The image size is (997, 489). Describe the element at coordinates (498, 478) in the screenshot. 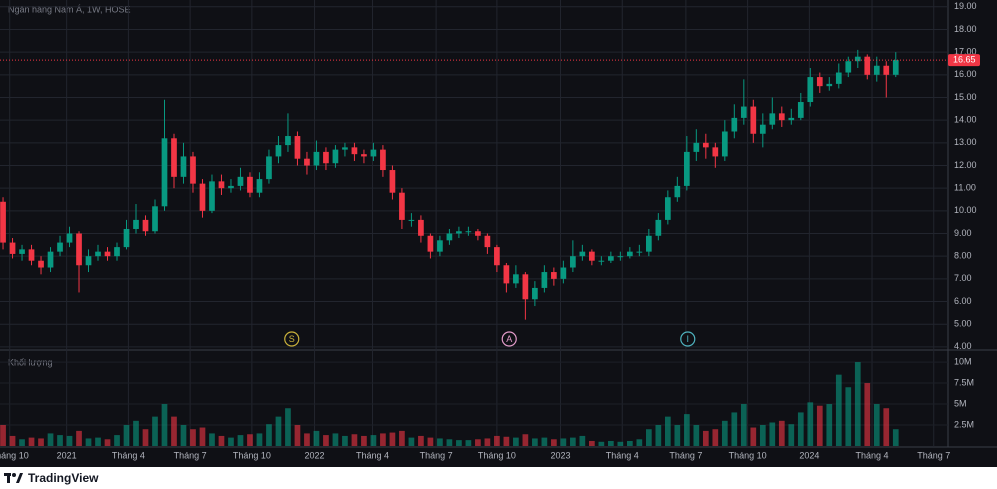

I see `footer: TradingView` at that location.